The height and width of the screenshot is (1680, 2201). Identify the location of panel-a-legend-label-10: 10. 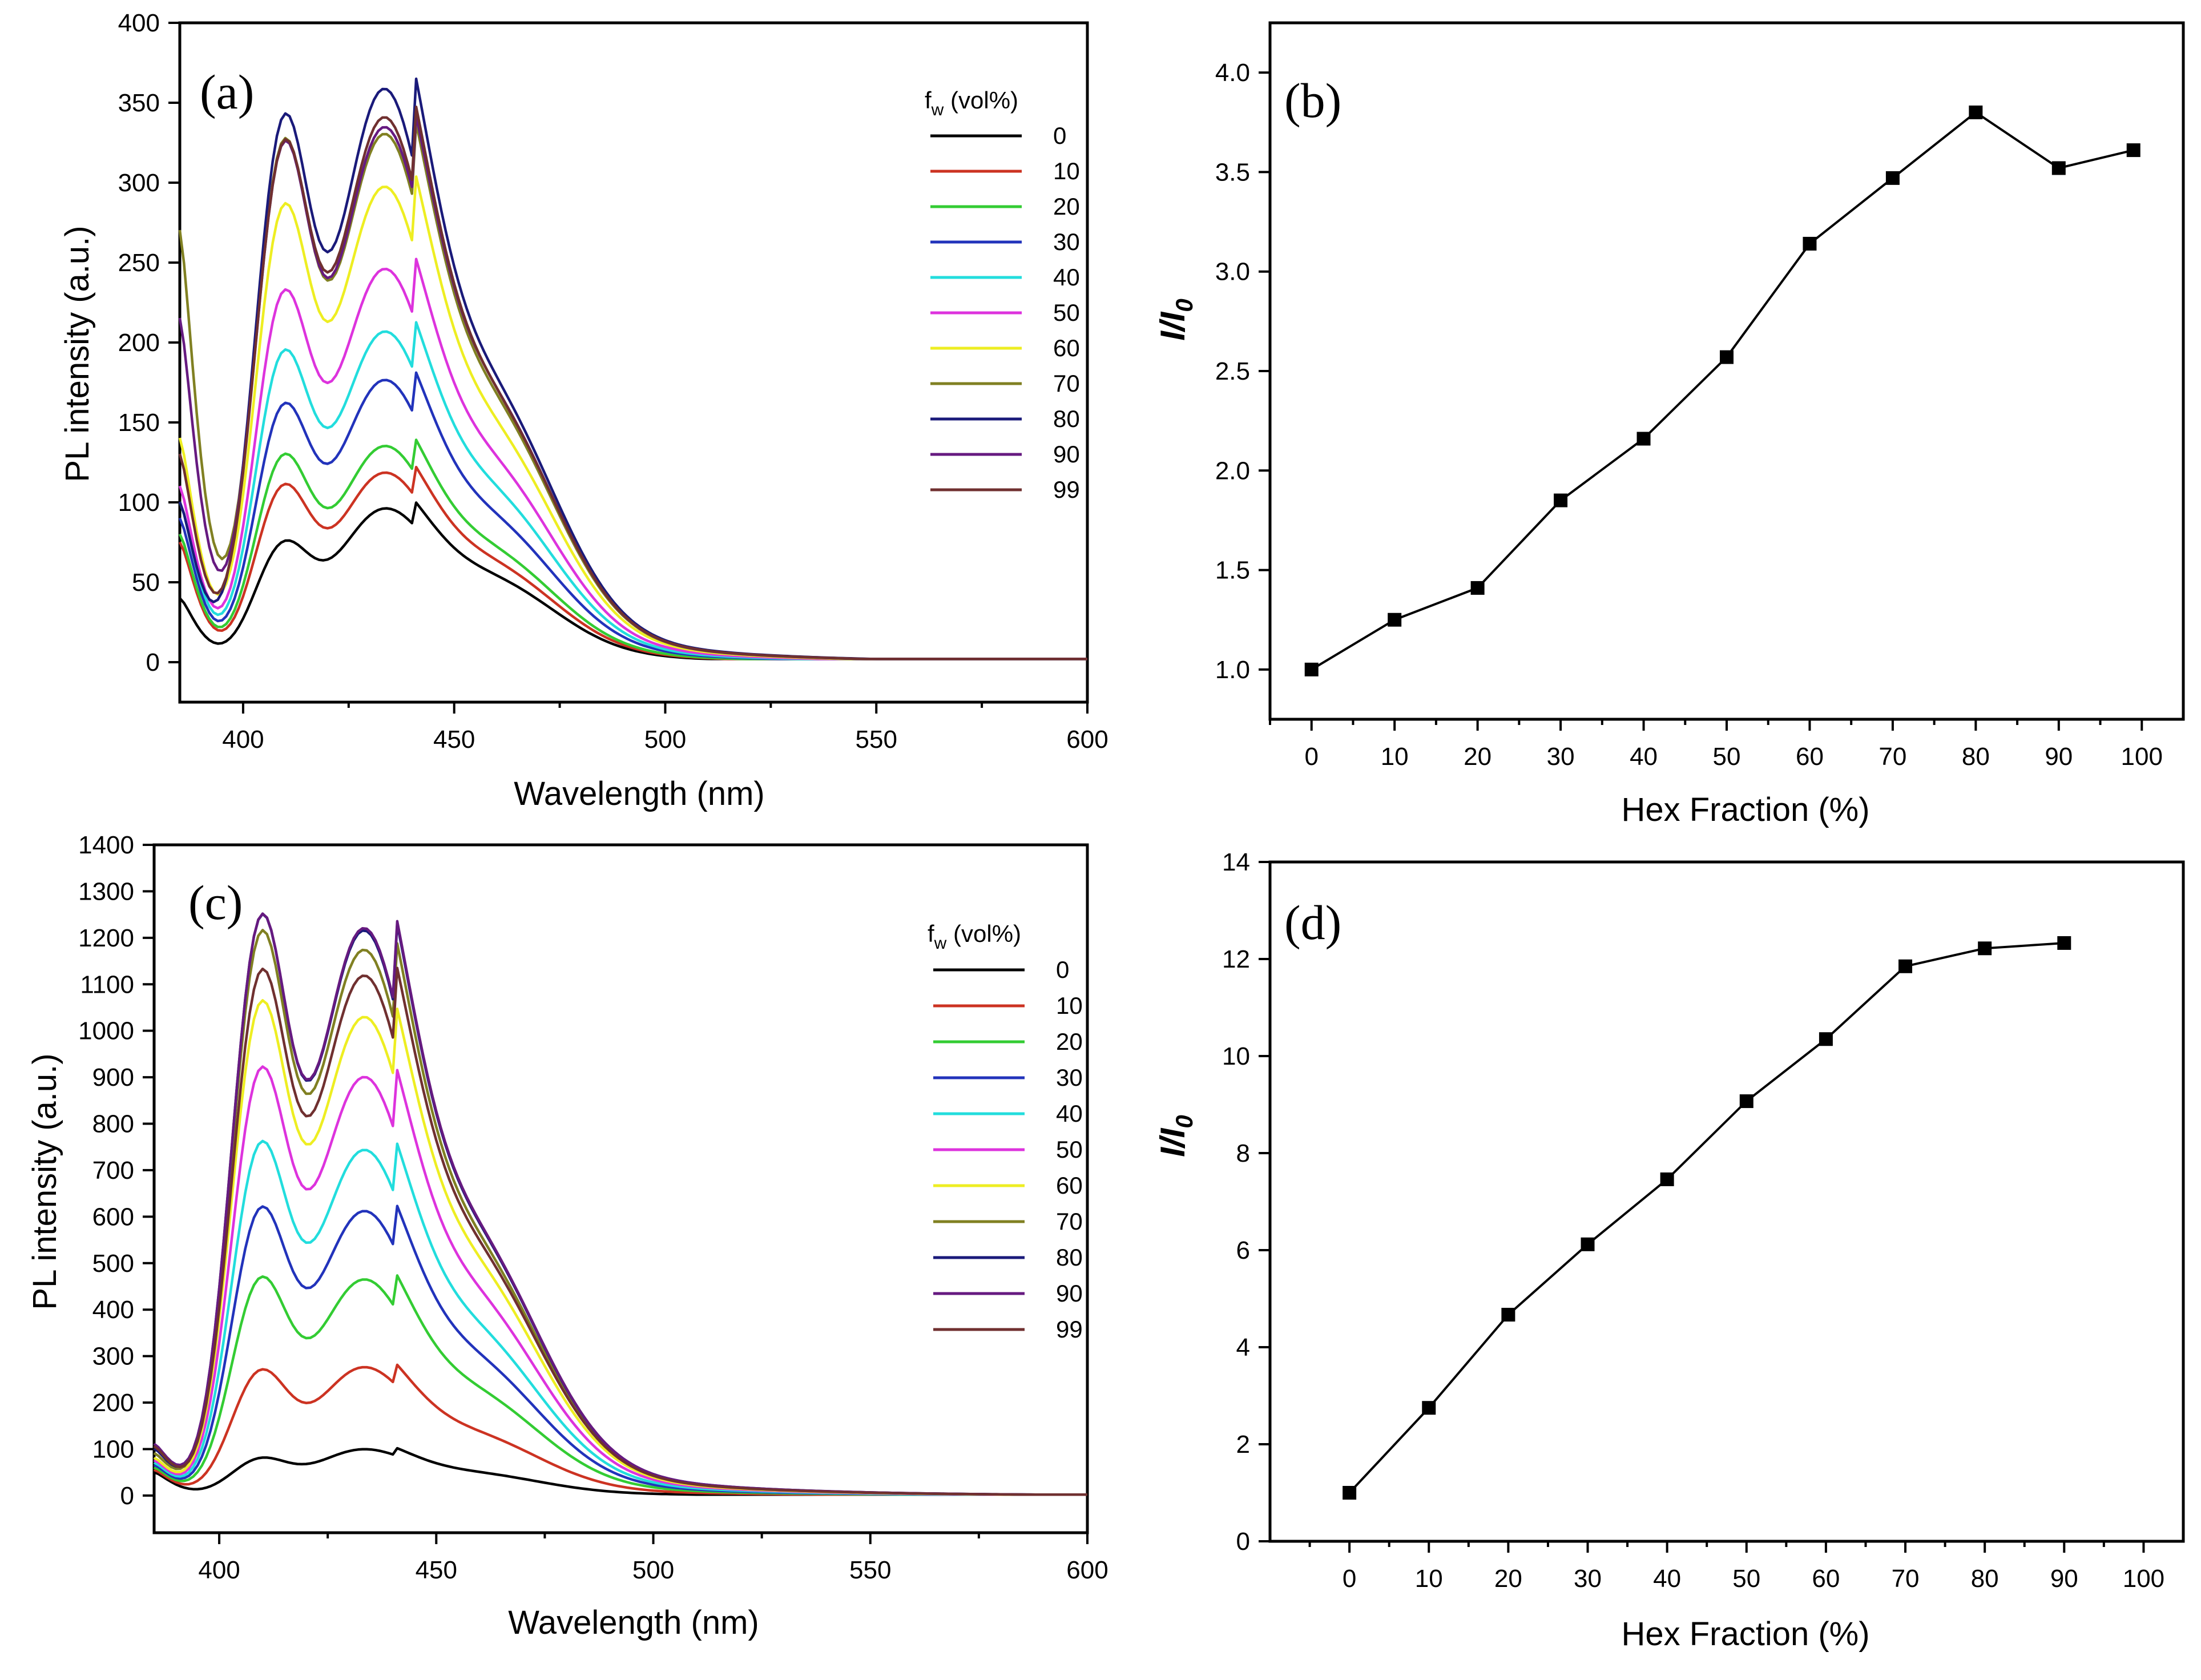
(1066, 171).